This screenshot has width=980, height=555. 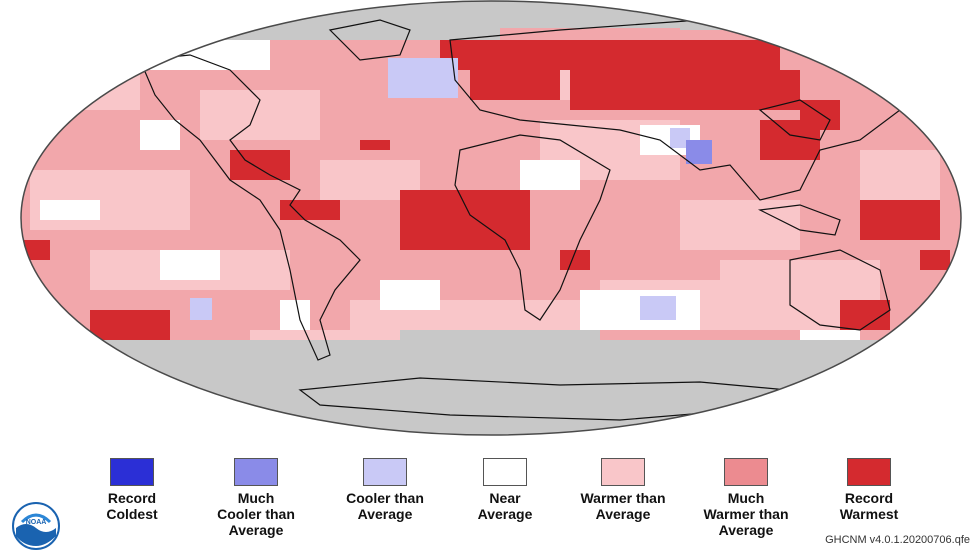 I want to click on legend-item-record-warmest: Record Warmest, so click(x=869, y=490).